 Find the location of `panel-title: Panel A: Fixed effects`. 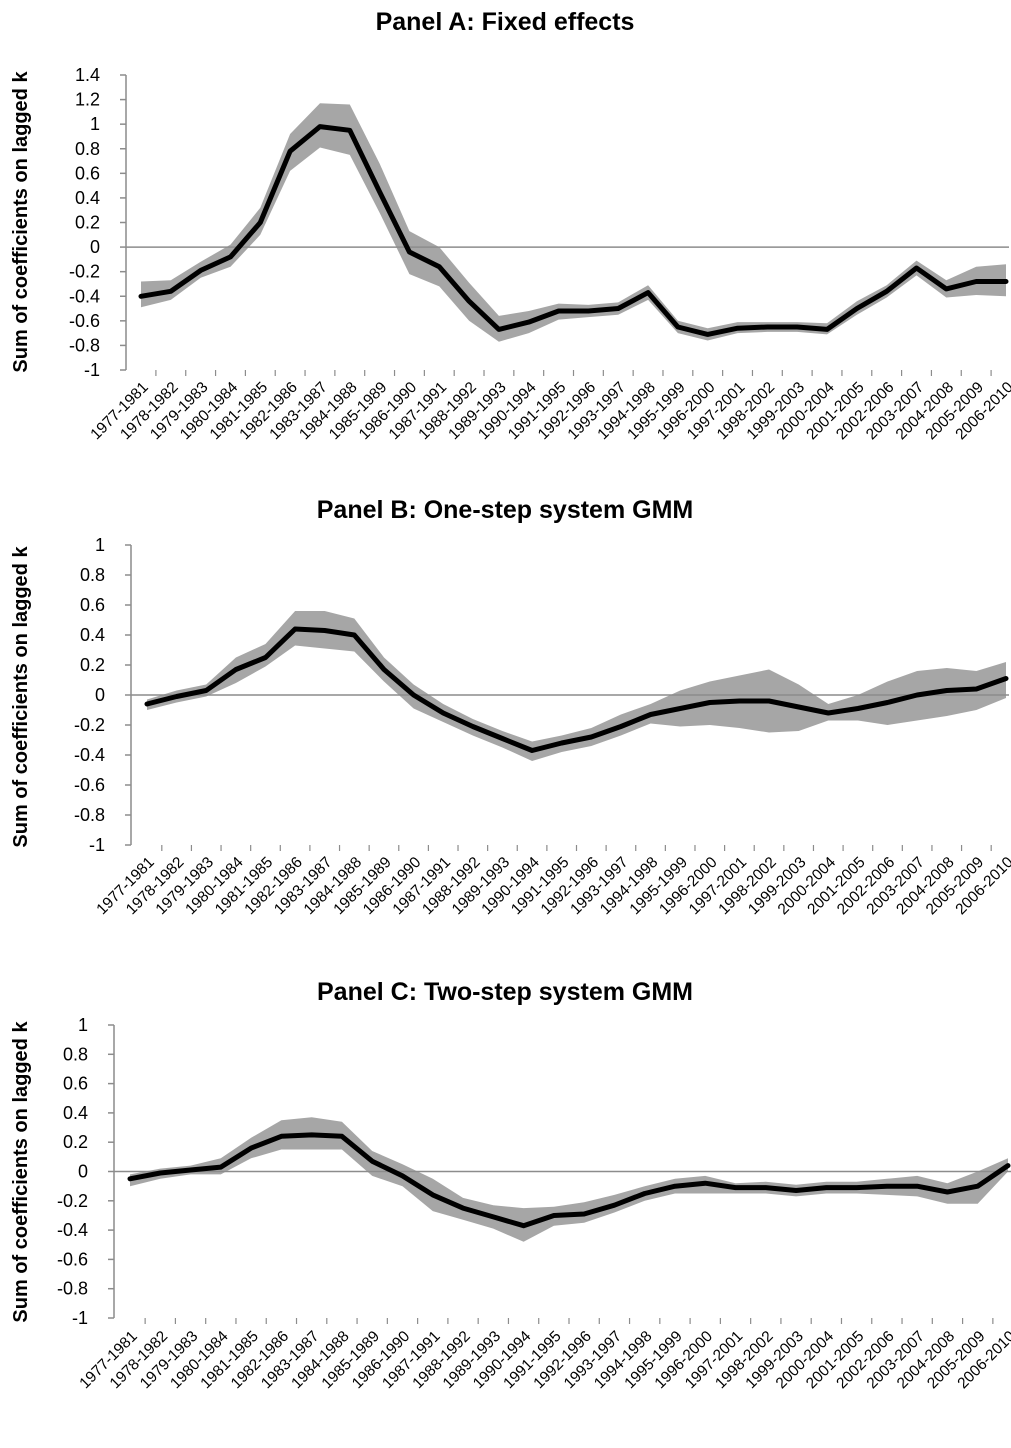

panel-title: Panel A: Fixed effects is located at coordinates (505, 22).